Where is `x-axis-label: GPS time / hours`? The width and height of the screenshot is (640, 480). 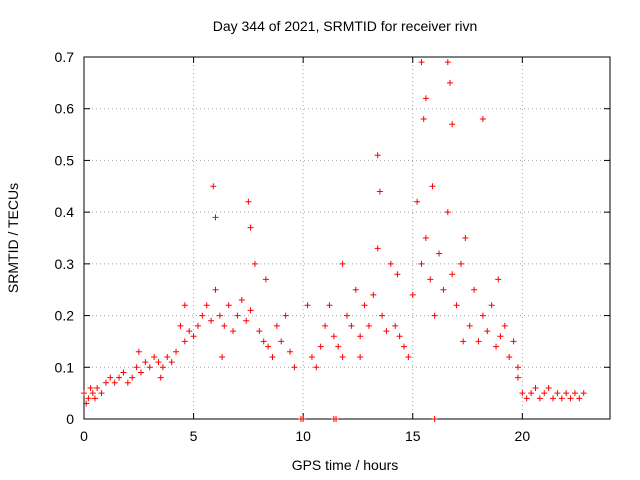 x-axis-label: GPS time / hours is located at coordinates (345, 465).